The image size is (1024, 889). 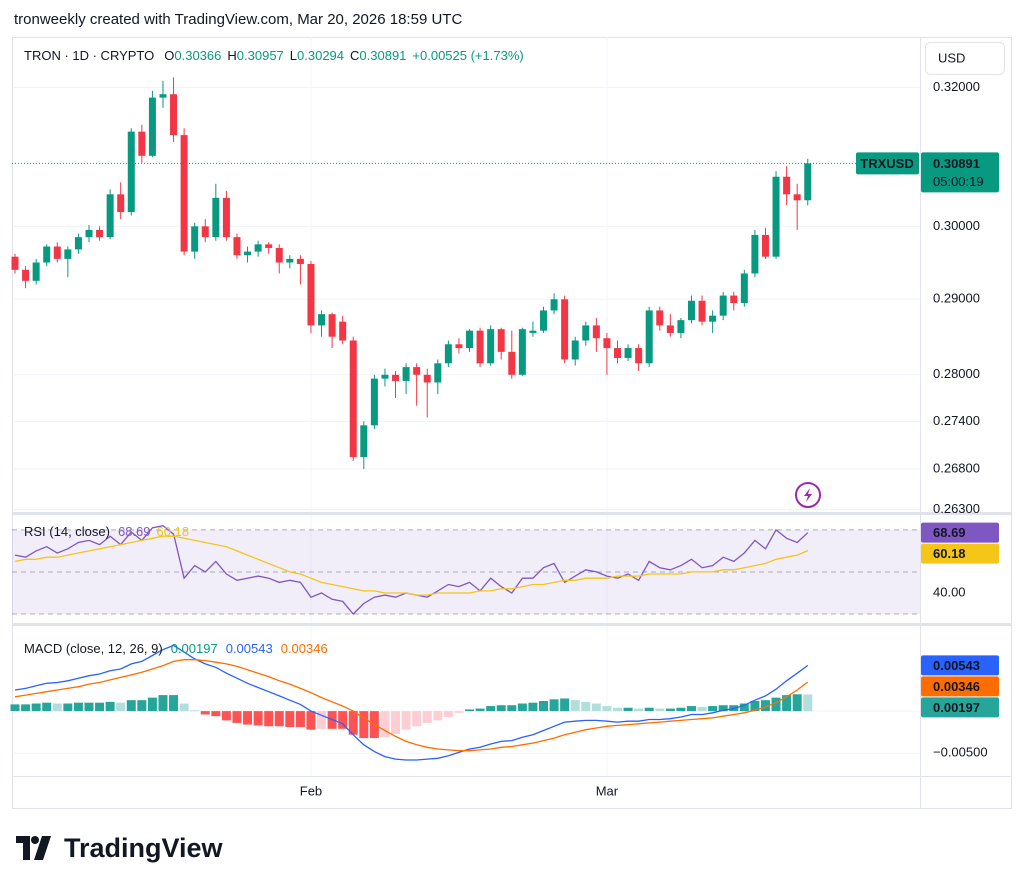 I want to click on assistant-icon, so click(x=808, y=495).